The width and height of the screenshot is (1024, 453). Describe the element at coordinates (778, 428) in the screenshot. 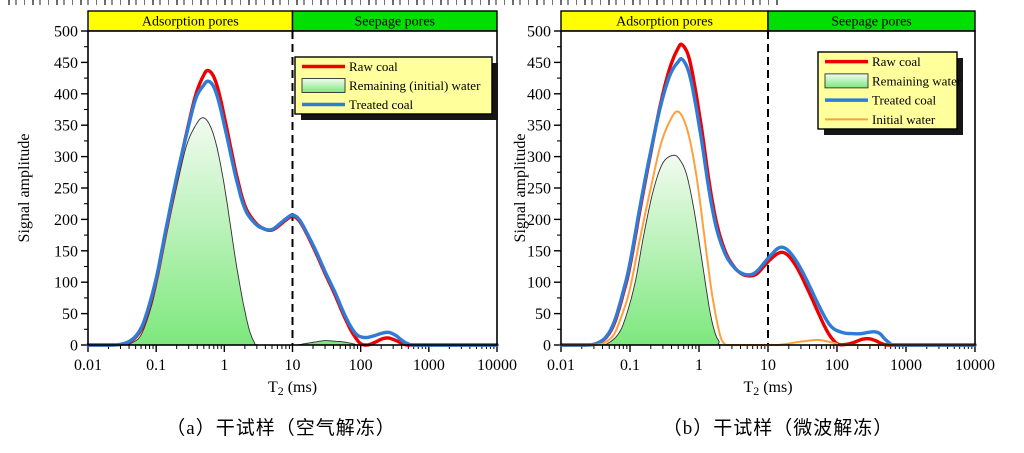

I see `caption-chart-b: （b）干试样（微波解冻）` at that location.